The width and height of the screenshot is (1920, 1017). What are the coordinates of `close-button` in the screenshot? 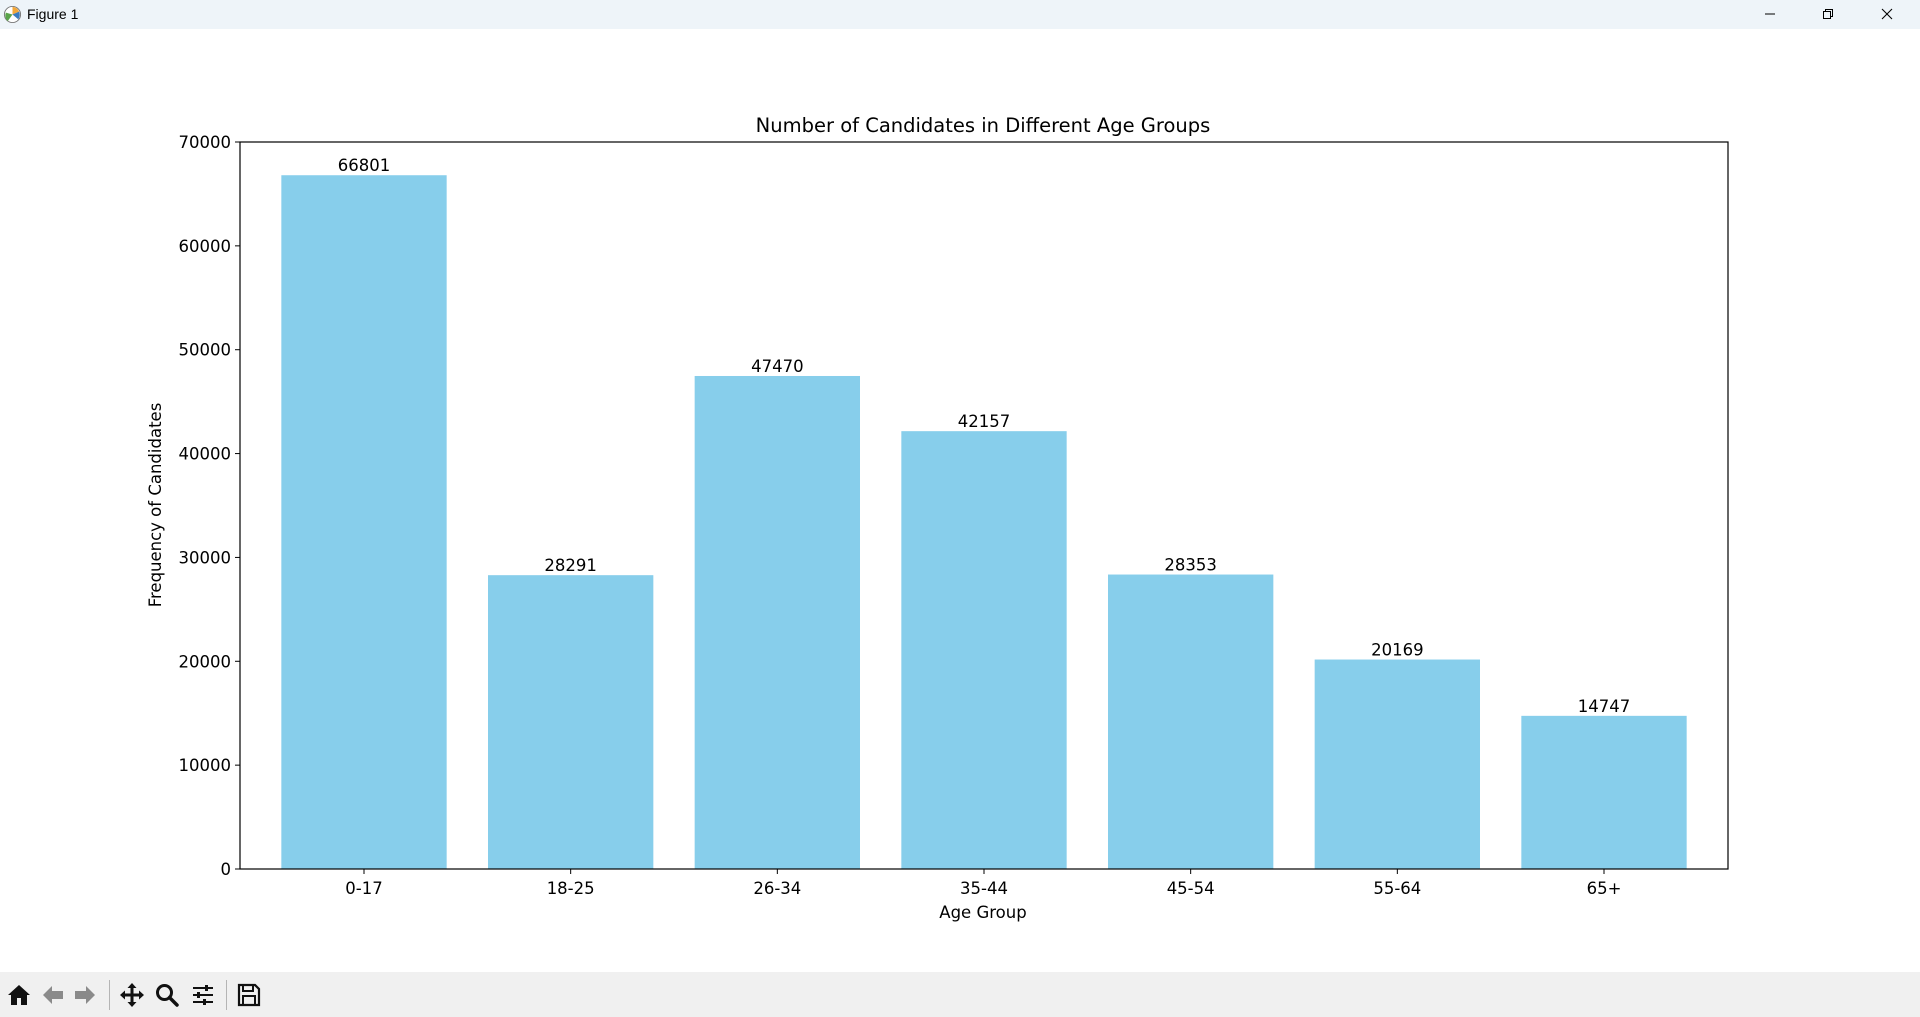 It's located at (1887, 14).